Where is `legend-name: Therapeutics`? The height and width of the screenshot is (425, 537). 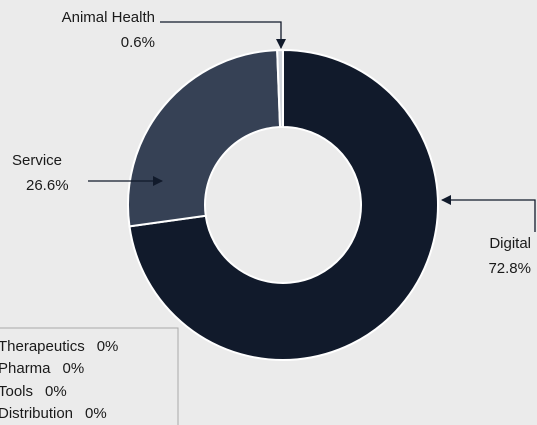 legend-name: Therapeutics is located at coordinates (42, 346).